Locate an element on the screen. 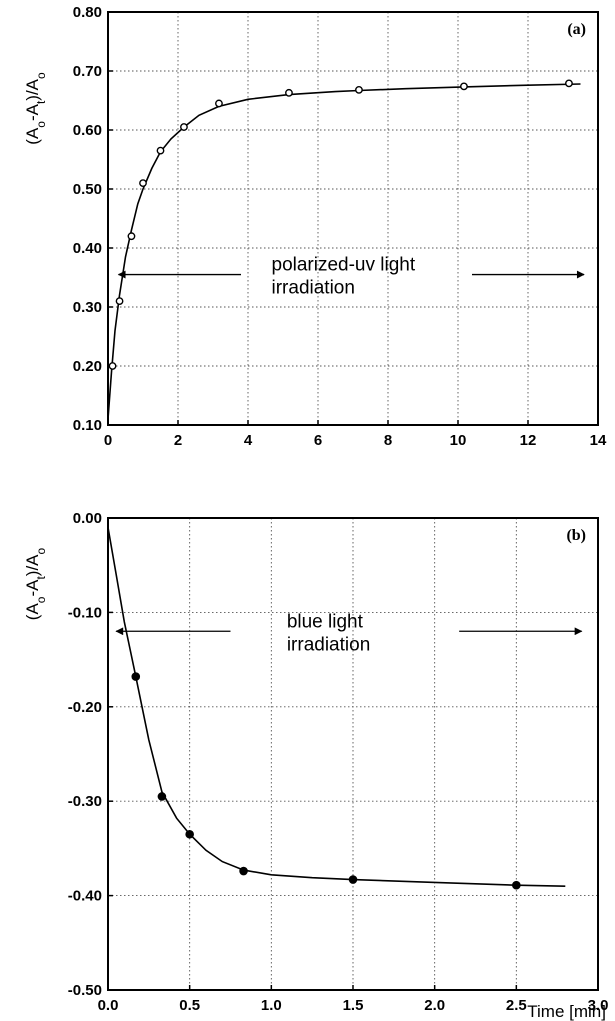 The image size is (615, 1021). y-tick-label: -0.40 is located at coordinates (85, 896).